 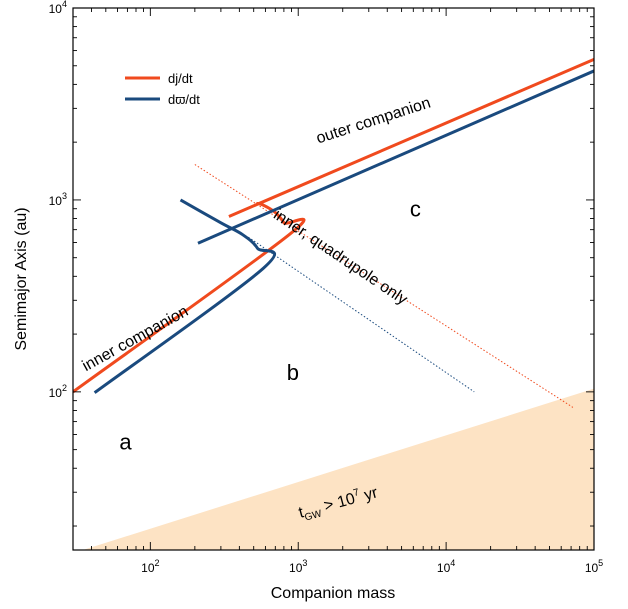 What do you see at coordinates (58, 391) in the screenshot?
I see `y-tick-label: 10²` at bounding box center [58, 391].